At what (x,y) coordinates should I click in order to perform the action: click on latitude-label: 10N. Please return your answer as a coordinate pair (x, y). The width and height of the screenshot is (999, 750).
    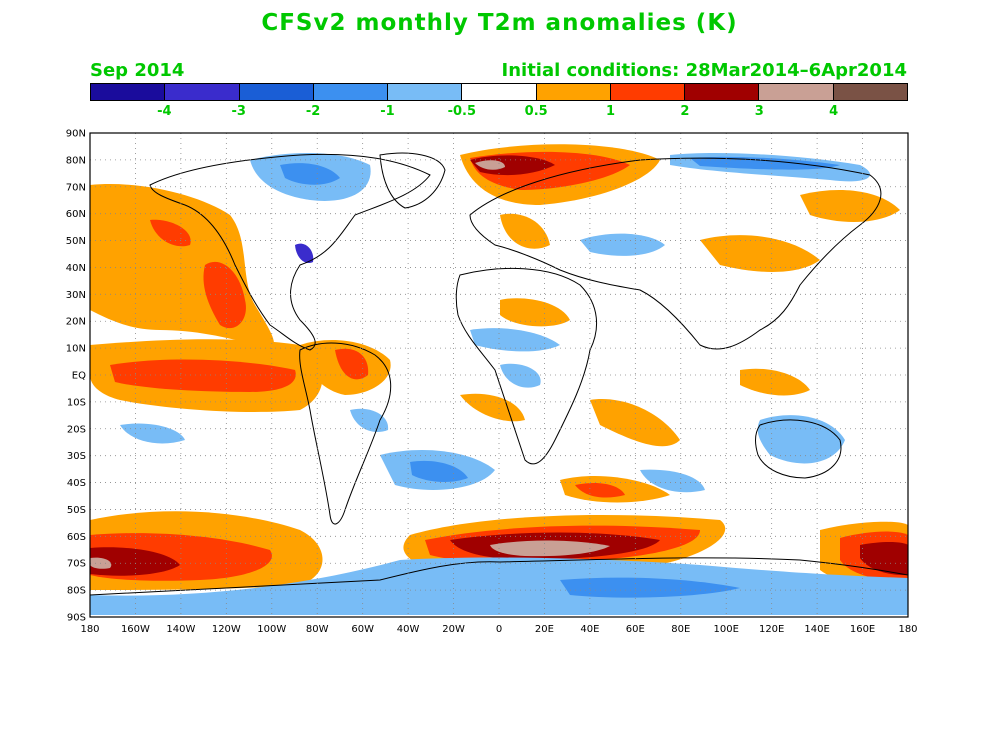
    Looking at the image, I should click on (76, 349).